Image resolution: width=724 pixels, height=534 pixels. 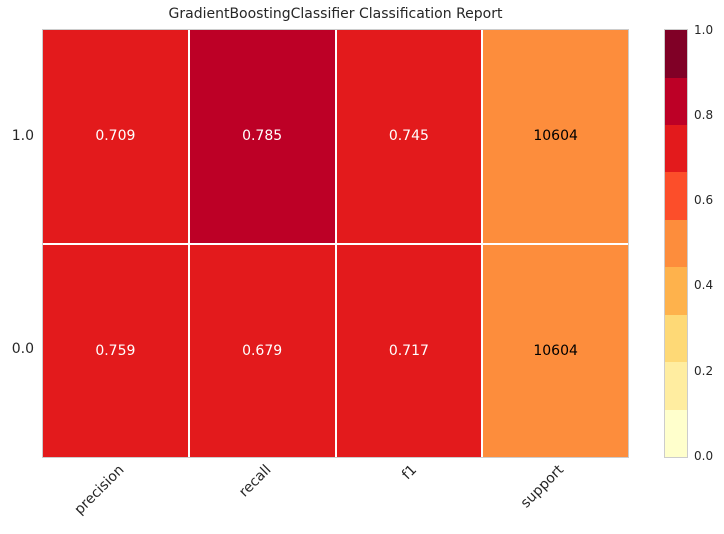 I want to click on cell-value: 0.745, so click(x=408, y=136).